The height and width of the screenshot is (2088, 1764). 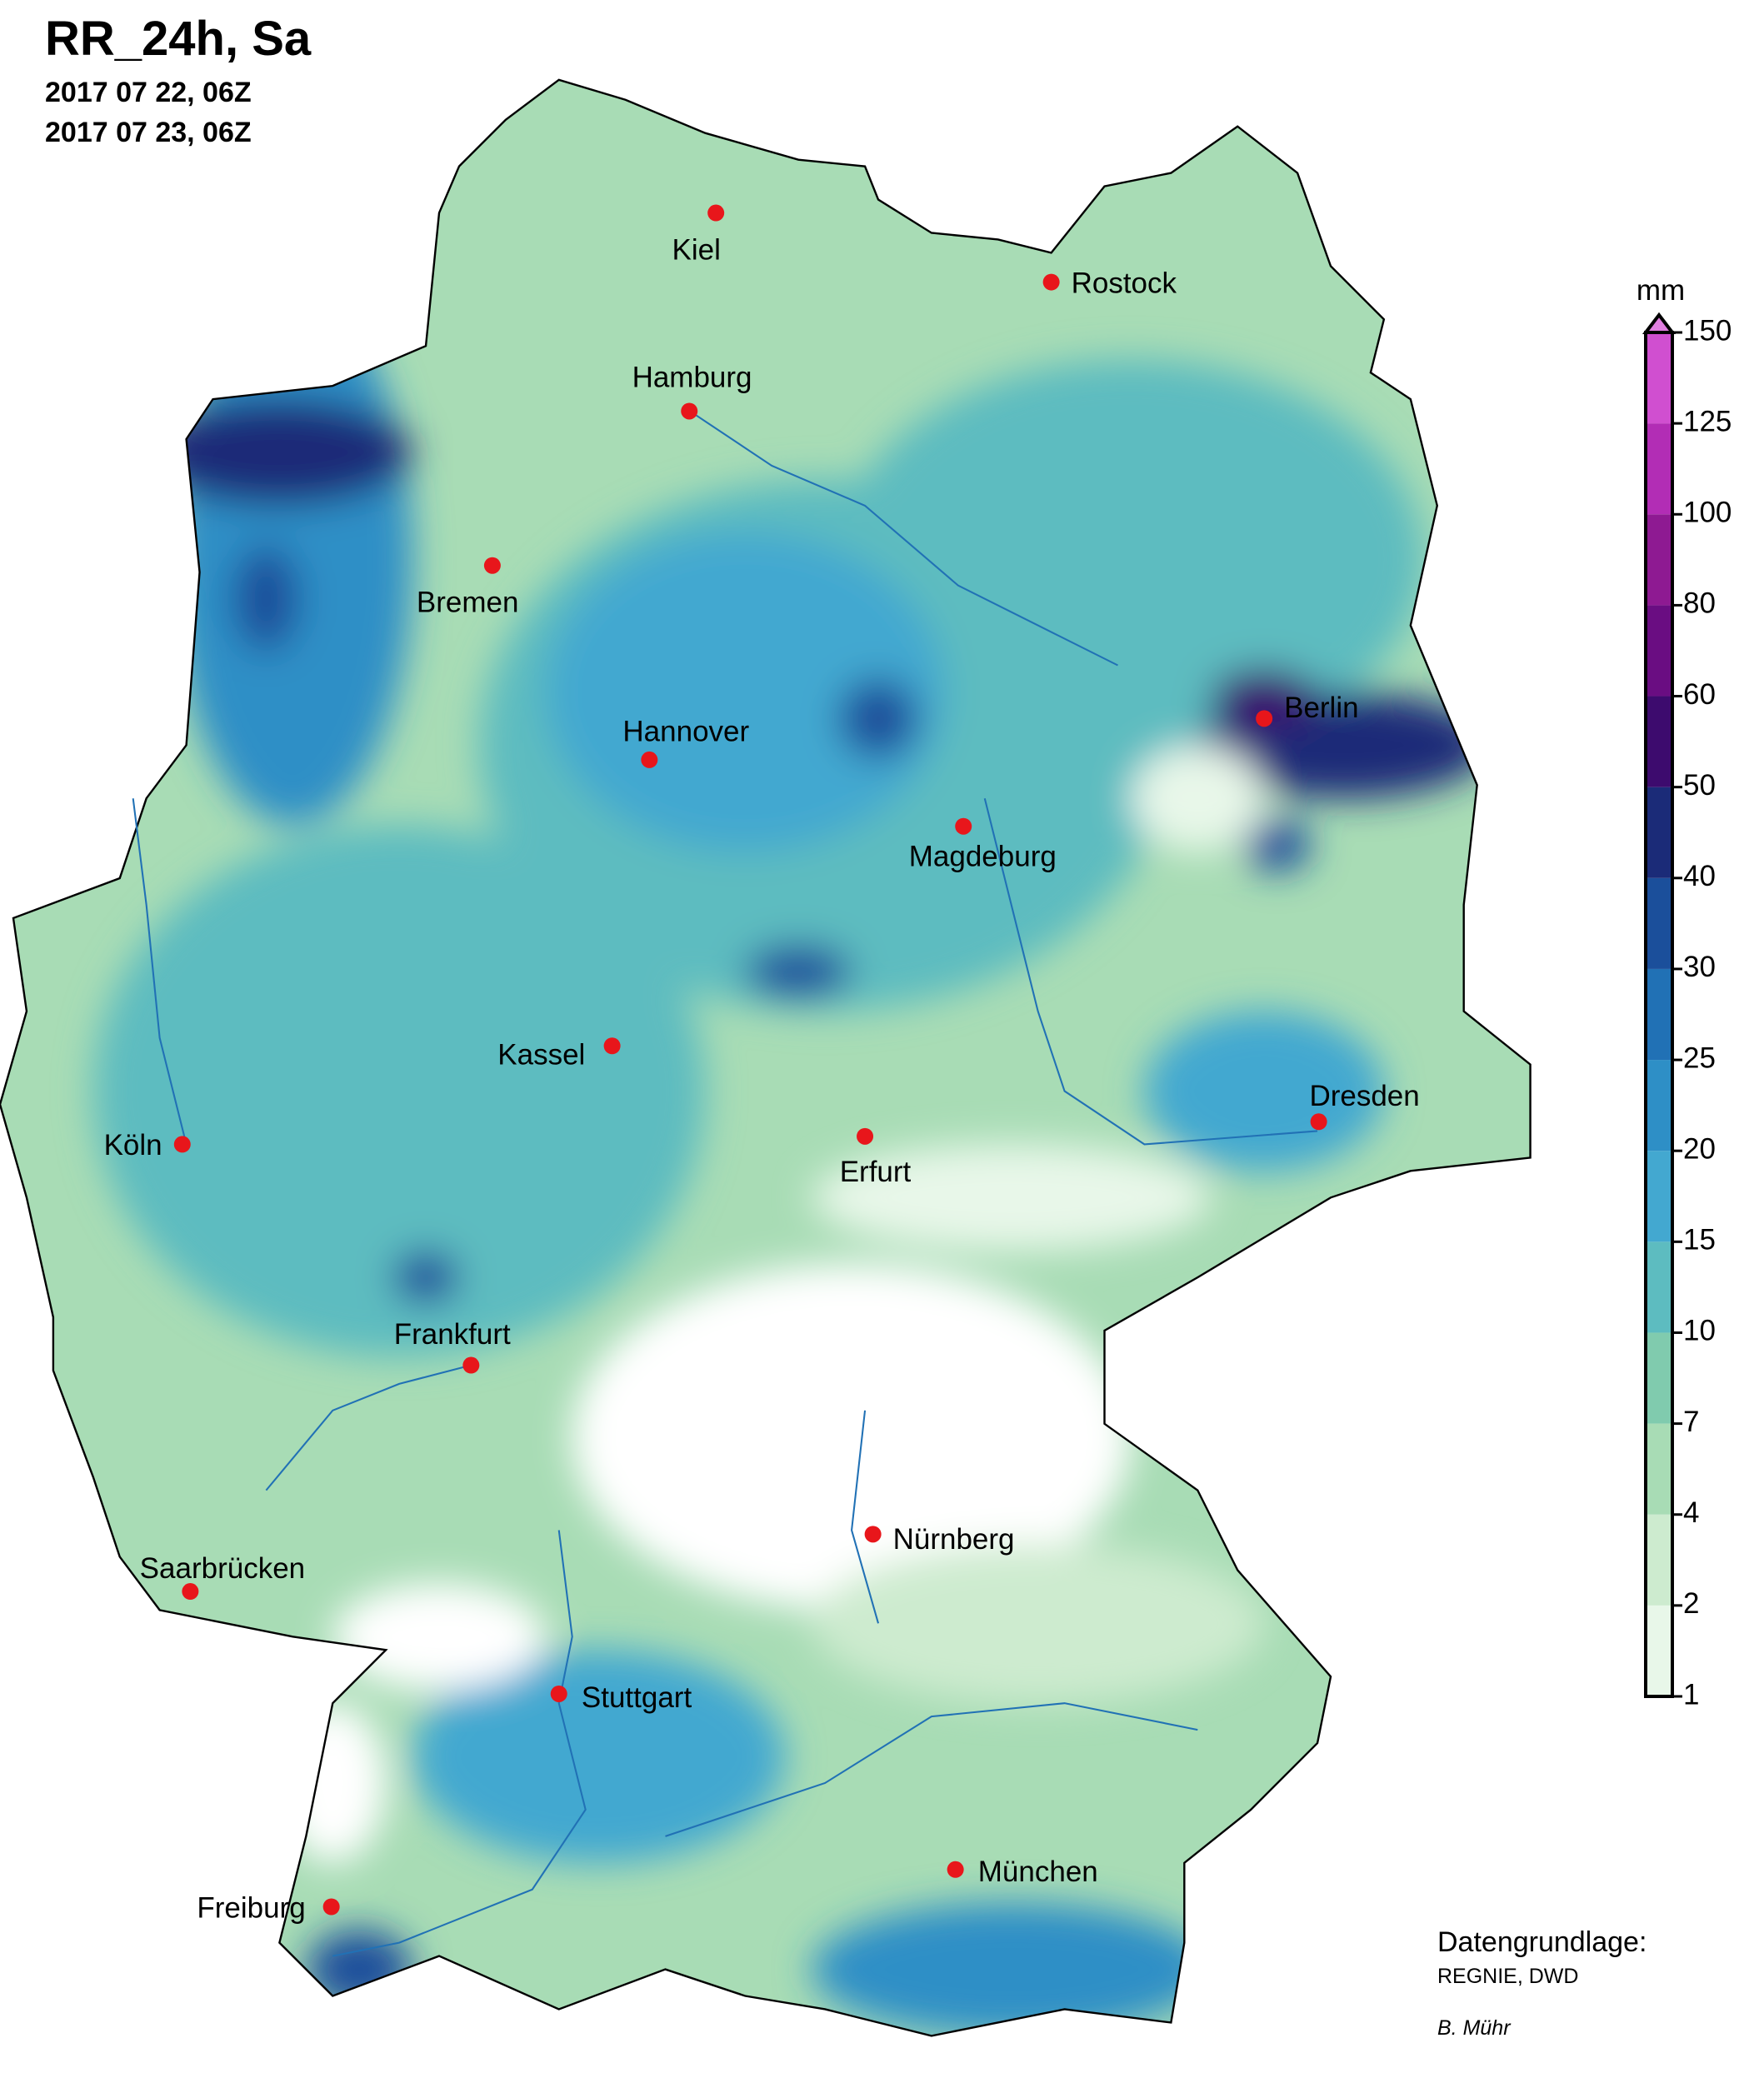 What do you see at coordinates (1699, 967) in the screenshot?
I see `colorbar-label: 30` at bounding box center [1699, 967].